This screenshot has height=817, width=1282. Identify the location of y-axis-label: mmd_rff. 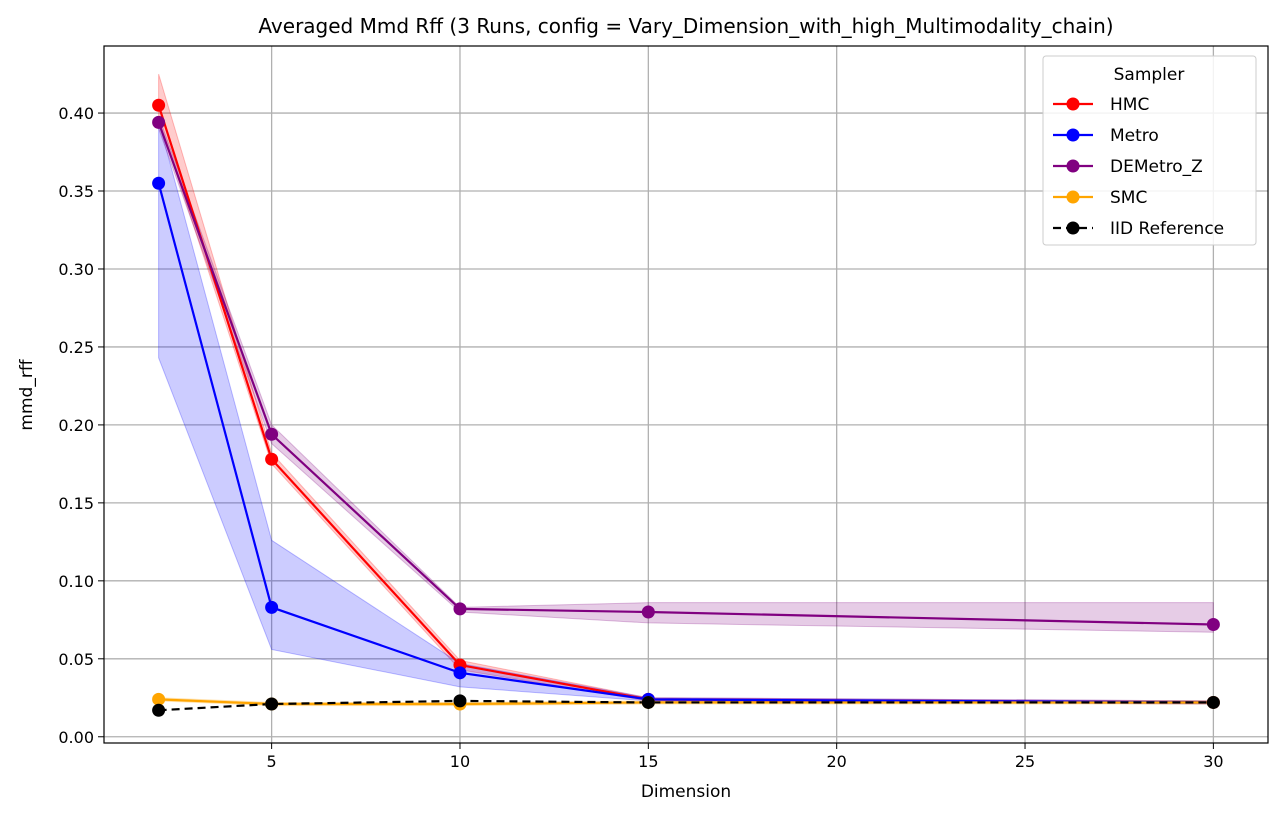
(27, 394).